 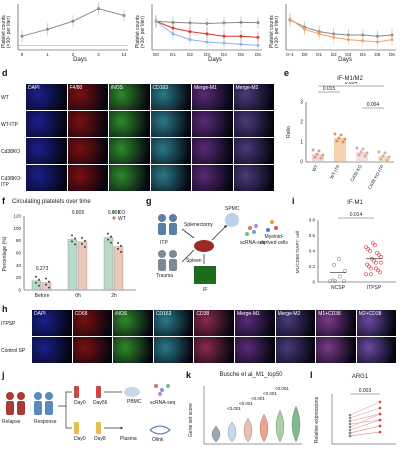 I want to click on y-tick-label: 0.4, so click(x=312, y=251).